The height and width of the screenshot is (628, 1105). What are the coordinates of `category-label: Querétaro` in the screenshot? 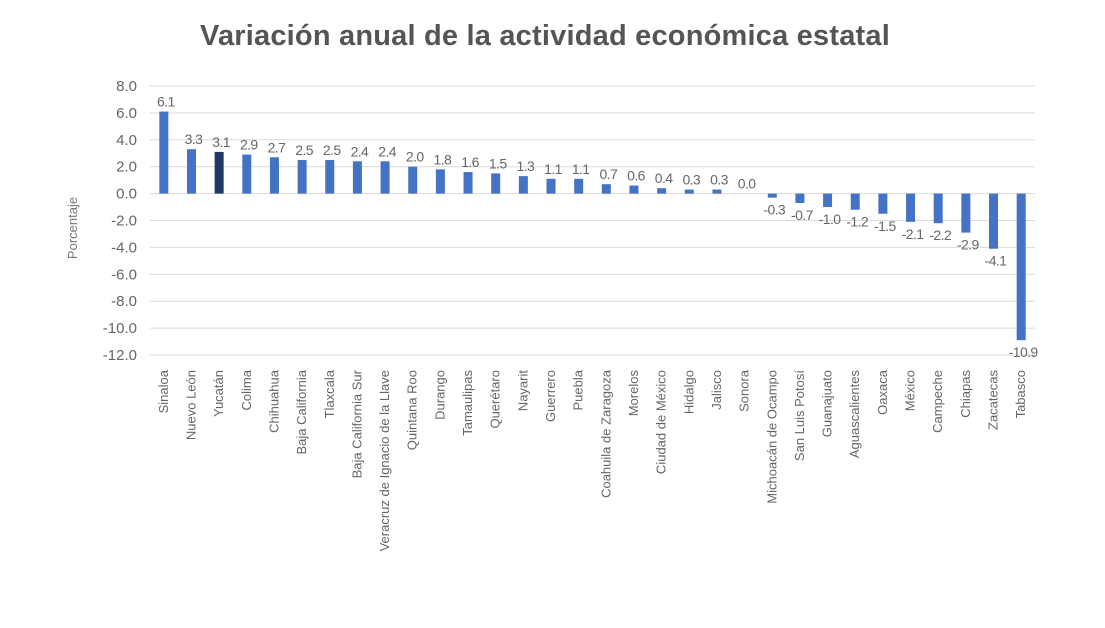 It's located at (495, 399).